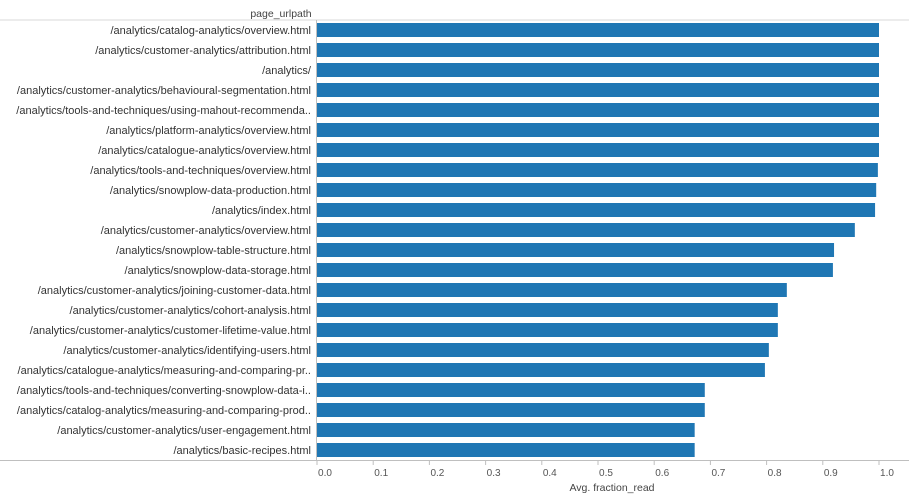 This screenshot has height=503, width=909. I want to click on row-label: /analytics/basic-recipes.html, so click(242, 451).